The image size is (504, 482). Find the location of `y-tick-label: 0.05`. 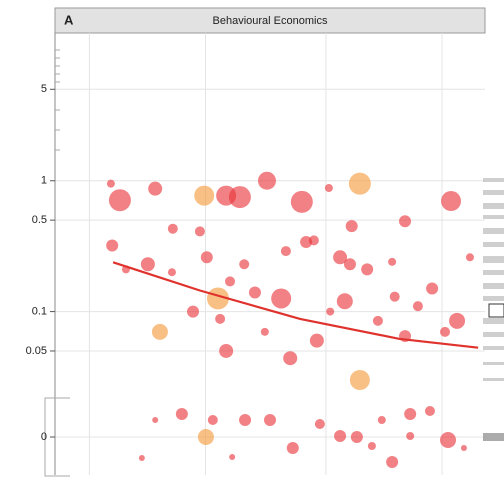

y-tick-label: 0.05 is located at coordinates (36, 351).